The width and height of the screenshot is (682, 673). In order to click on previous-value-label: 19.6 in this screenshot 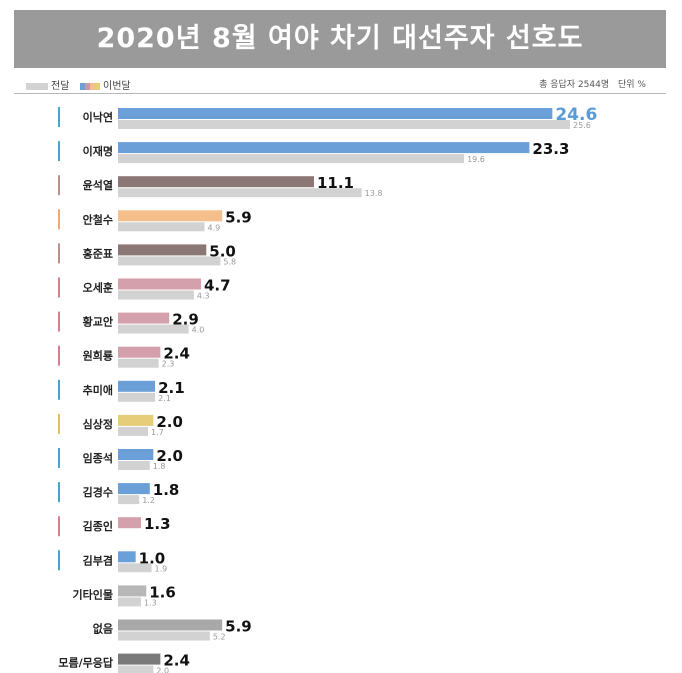, I will do `click(476, 159)`.